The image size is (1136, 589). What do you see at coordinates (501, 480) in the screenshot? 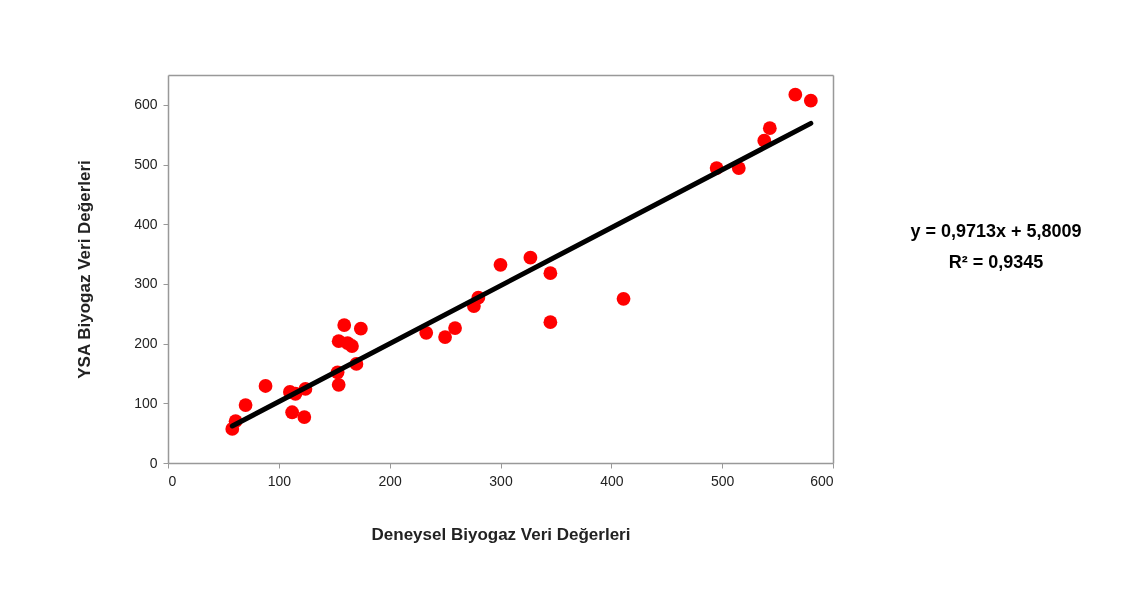
I see `x-tick-label: 300` at bounding box center [501, 480].